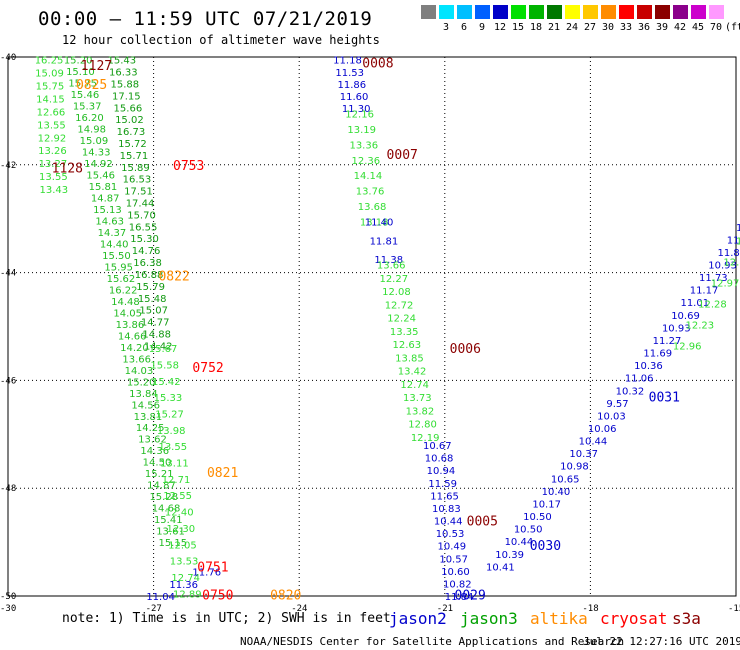  What do you see at coordinates (129, 120) in the screenshot?
I see `wave-height-value: 15.02` at bounding box center [129, 120].